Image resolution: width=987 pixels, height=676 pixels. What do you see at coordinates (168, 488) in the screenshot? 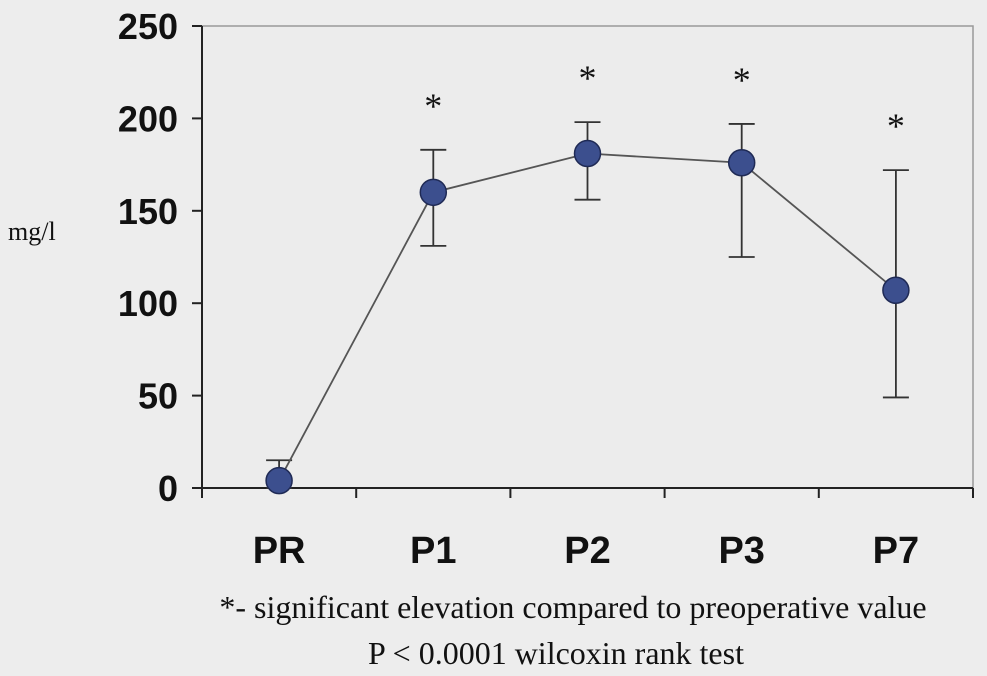
I see `y-tick-label: 0` at bounding box center [168, 488].